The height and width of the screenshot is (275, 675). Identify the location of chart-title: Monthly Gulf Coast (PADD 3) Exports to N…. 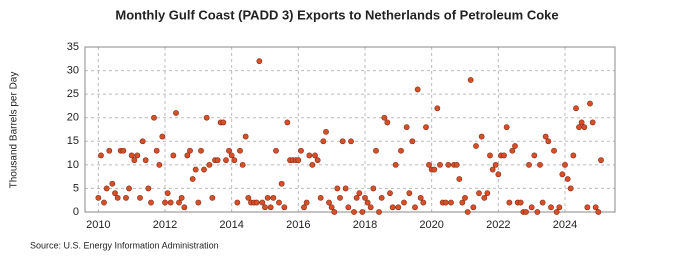
(336, 14).